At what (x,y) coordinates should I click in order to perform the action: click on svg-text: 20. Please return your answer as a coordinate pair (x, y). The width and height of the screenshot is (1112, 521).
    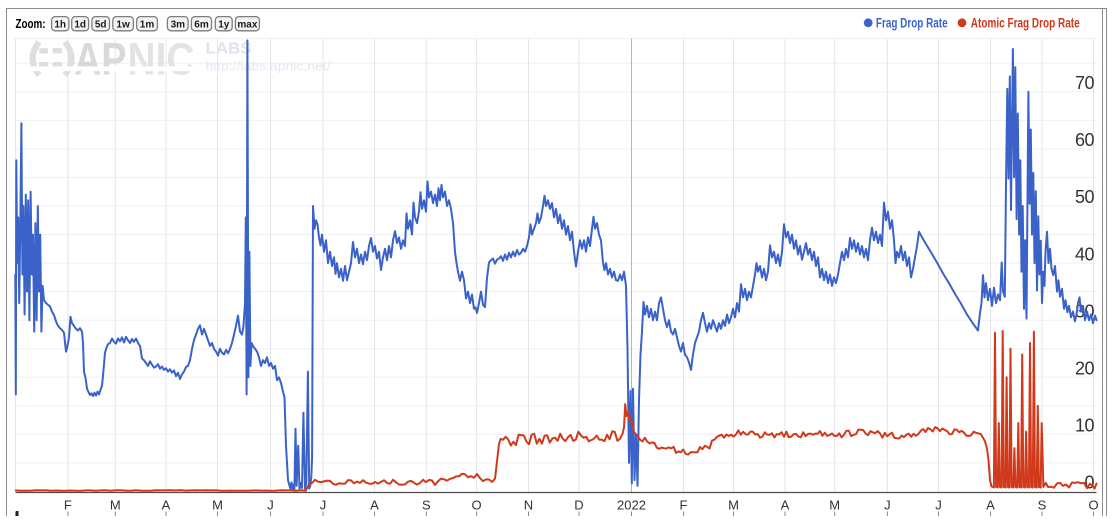
    Looking at the image, I should click on (1085, 369).